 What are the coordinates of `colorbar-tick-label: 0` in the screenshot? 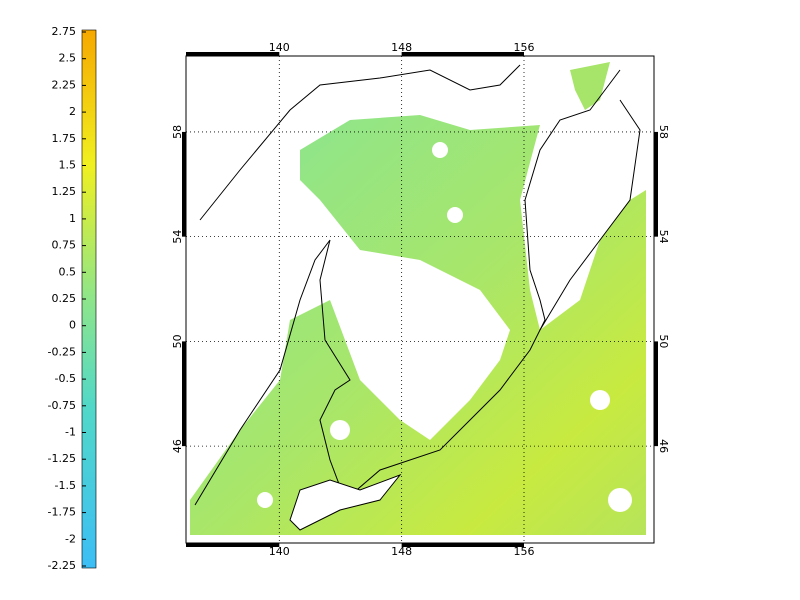 It's located at (72, 325).